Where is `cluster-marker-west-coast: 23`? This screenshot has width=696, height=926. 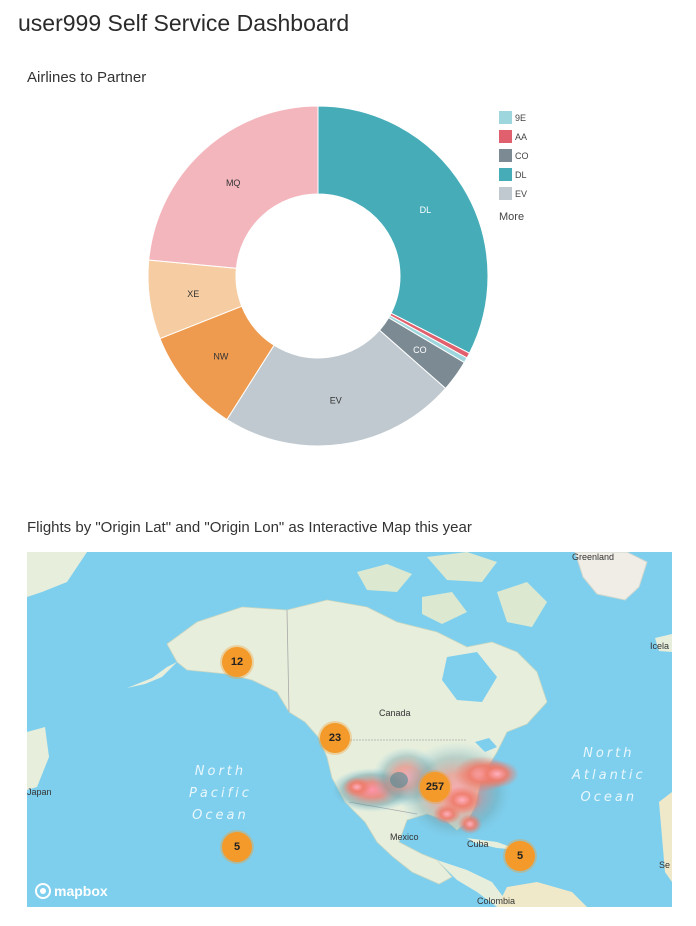
cluster-marker-west-coast: 23 is located at coordinates (335, 738).